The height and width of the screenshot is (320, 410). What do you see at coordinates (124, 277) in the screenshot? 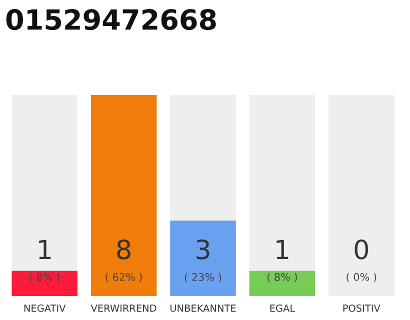
I see `annotation: ( 62% )` at bounding box center [124, 277].